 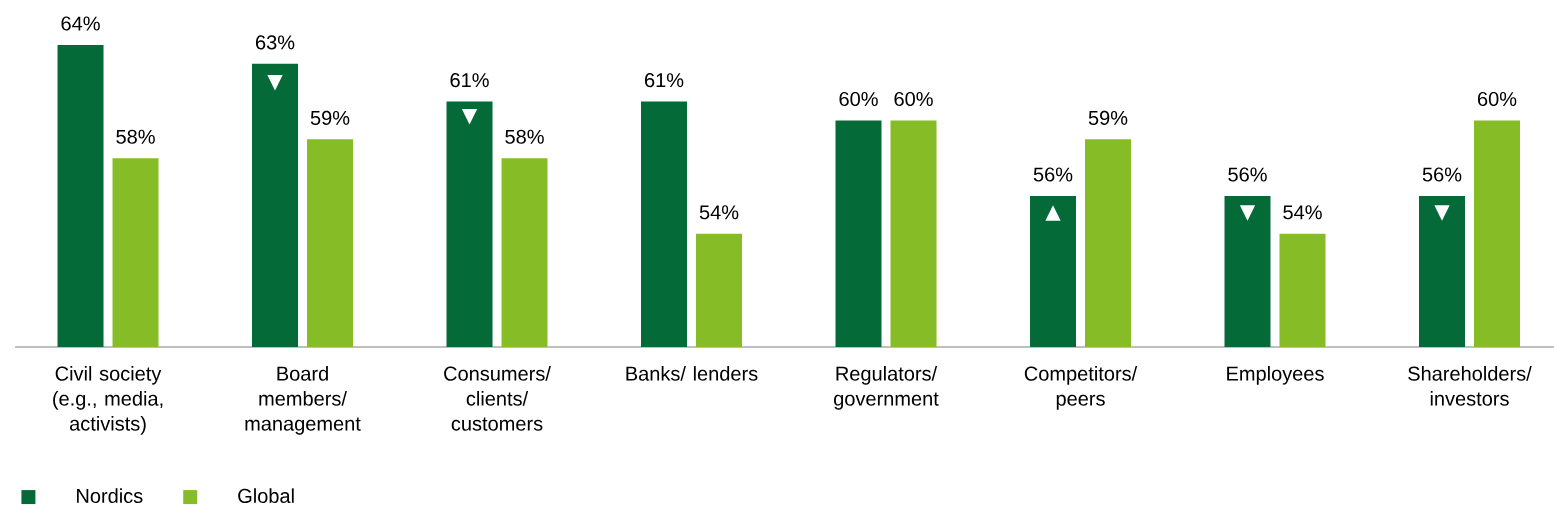 I want to click on x-tick-label: Employees, so click(x=1275, y=375).